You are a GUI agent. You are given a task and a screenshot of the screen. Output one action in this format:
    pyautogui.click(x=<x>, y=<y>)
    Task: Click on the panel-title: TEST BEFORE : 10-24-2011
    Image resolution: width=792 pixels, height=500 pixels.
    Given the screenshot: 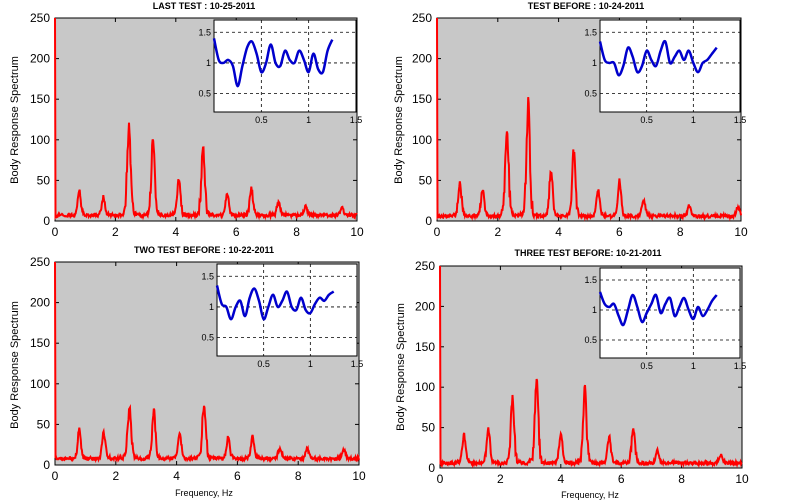 What is the action you would take?
    pyautogui.click(x=586, y=6)
    